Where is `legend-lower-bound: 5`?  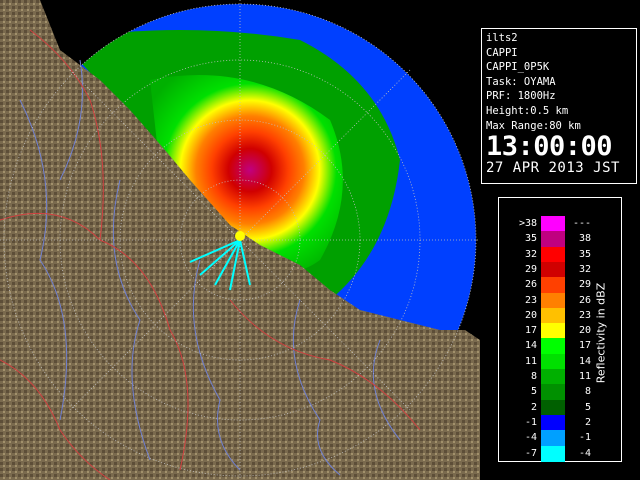 legend-lower-bound: 5 is located at coordinates (533, 392).